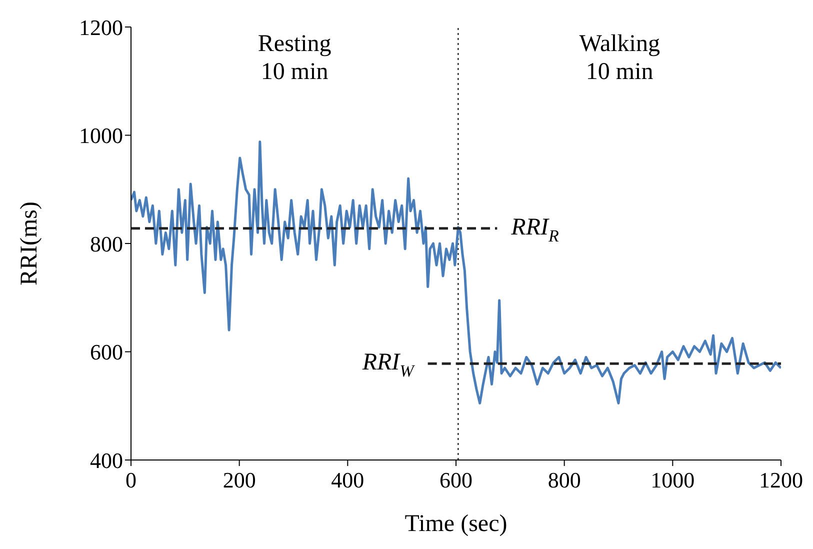  What do you see at coordinates (101, 135) in the screenshot?
I see `y-tick-label: 1000` at bounding box center [101, 135].